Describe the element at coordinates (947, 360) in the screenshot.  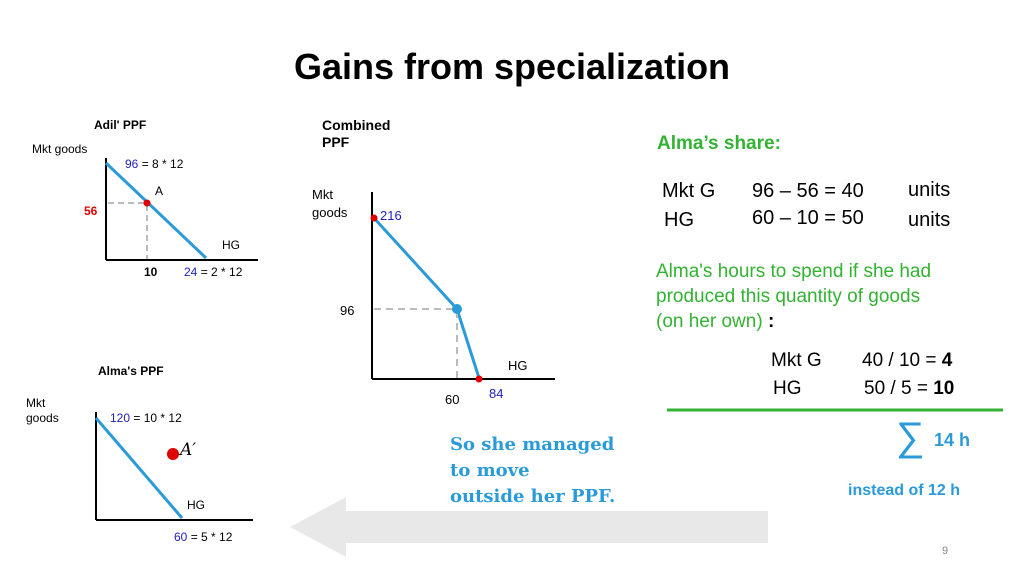
I see `hours-row-mkt-result: 4` at that location.